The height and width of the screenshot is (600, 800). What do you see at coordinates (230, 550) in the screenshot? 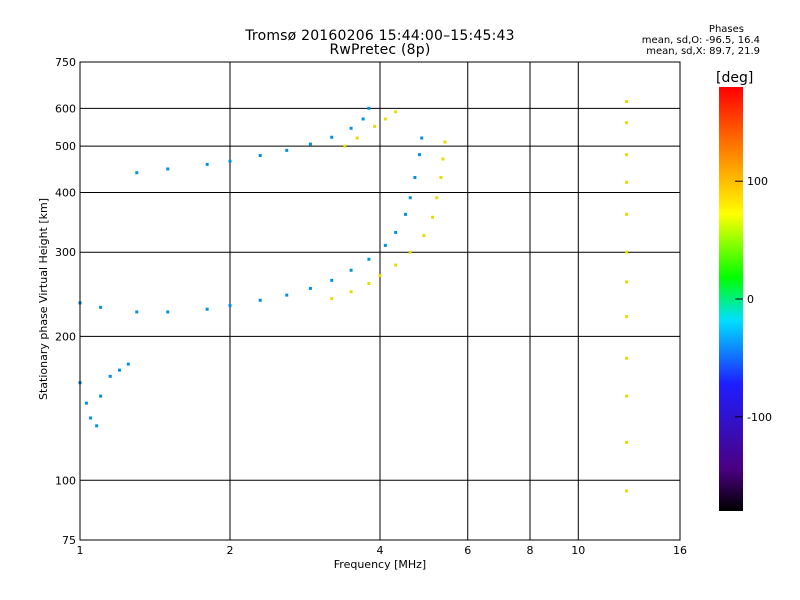
I see `x-tick-label: 2` at bounding box center [230, 550].